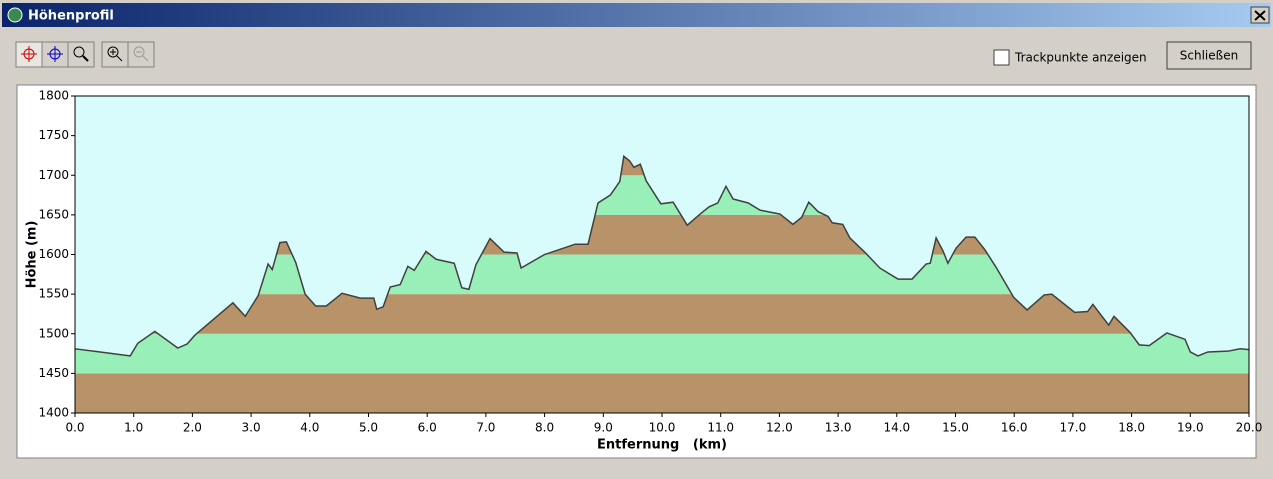 The image size is (1273, 479). Describe the element at coordinates (544, 428) in the screenshot. I see `x-tick-label: 8.0` at that location.